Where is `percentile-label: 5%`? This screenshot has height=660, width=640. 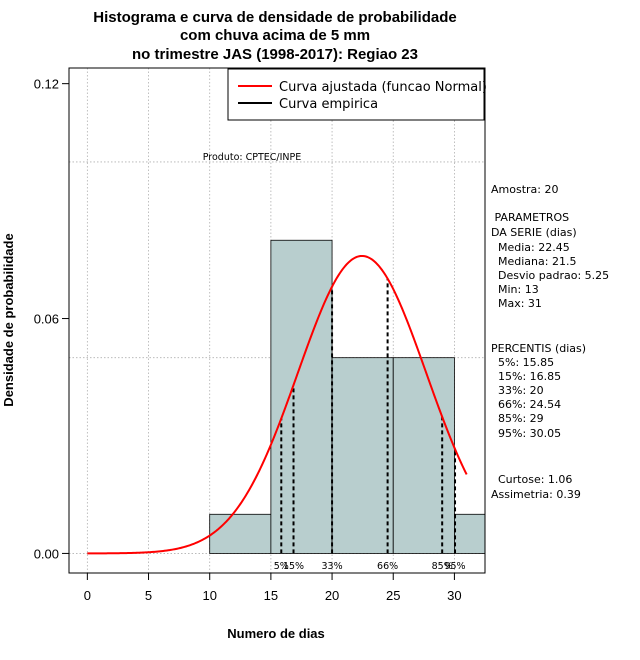 percentile-label: 5% is located at coordinates (281, 566).